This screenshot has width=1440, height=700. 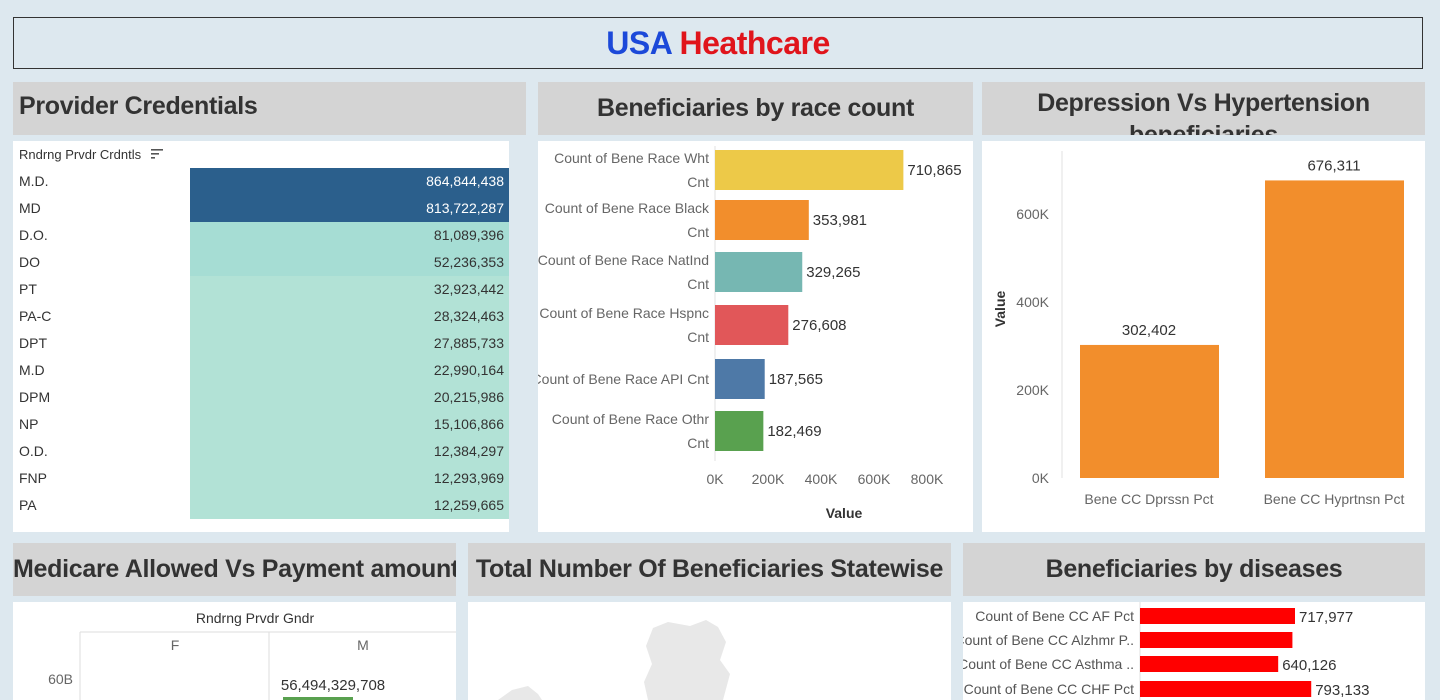 What do you see at coordinates (33, 451) in the screenshot?
I see `credential-label: O.D.` at bounding box center [33, 451].